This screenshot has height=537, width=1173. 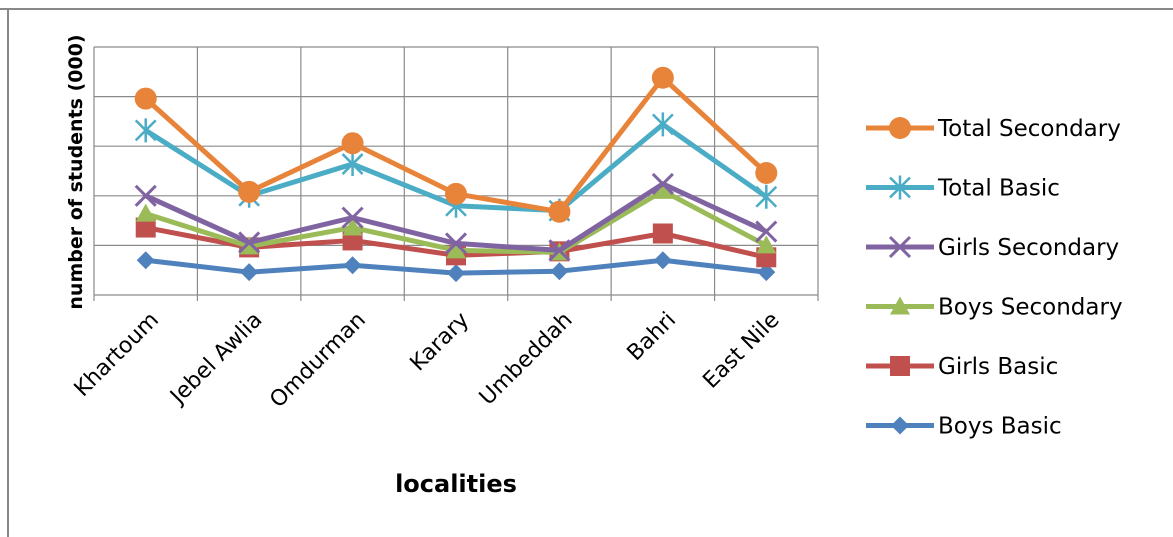 I want to click on point-girls-secondary-jebel-awlia, so click(x=249, y=242).